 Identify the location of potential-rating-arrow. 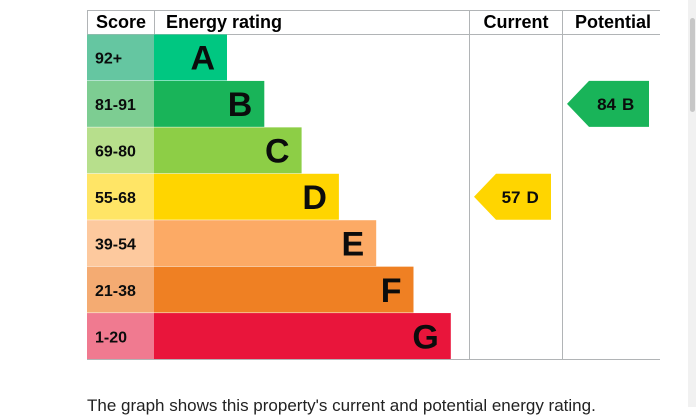
(608, 103).